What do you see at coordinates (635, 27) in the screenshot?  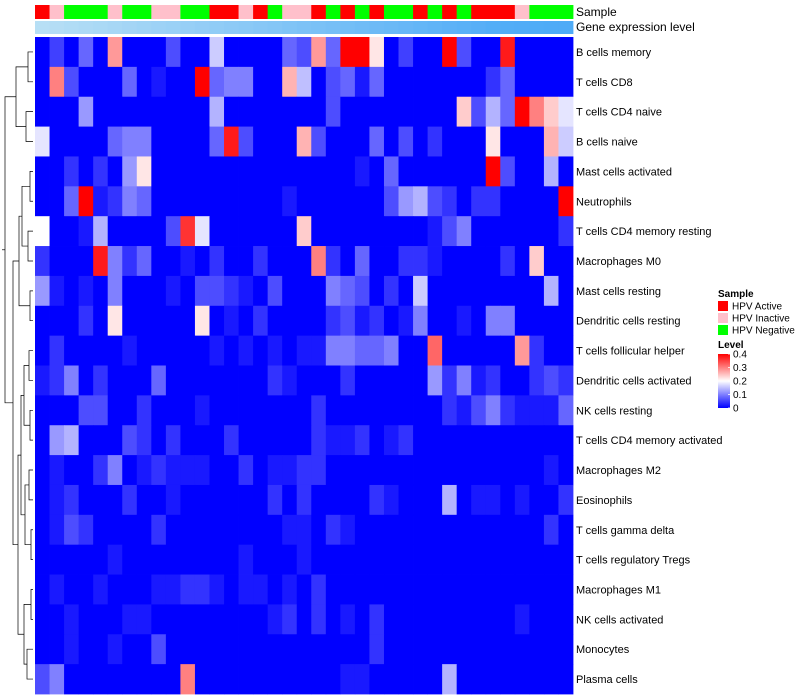 I see `gene-expression-track-label: Gene expression level` at bounding box center [635, 27].